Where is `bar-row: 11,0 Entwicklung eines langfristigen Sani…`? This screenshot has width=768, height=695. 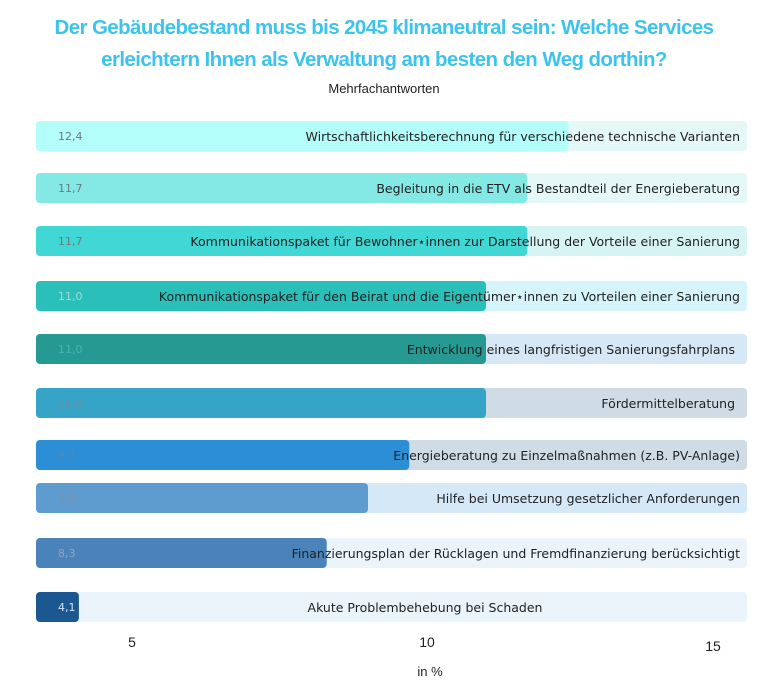 bar-row: 11,0 Entwicklung eines langfristigen Sani… is located at coordinates (391, 349).